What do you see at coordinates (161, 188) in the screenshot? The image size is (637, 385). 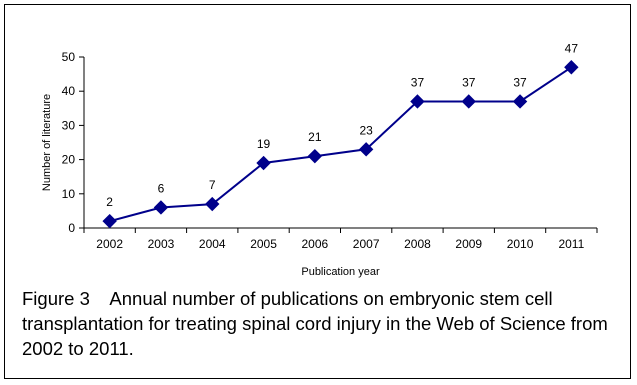 I see `data-label: 6` at bounding box center [161, 188].